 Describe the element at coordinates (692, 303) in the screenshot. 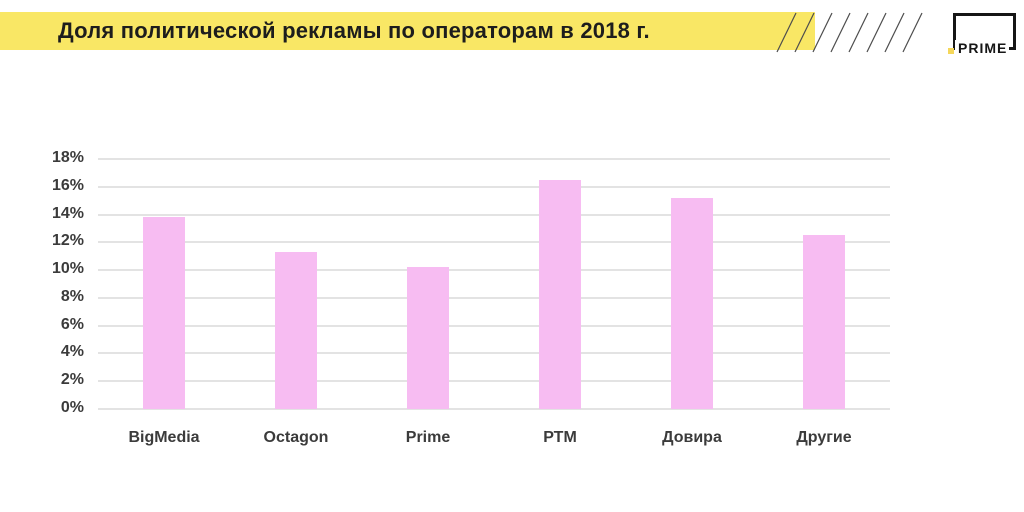

I see `bar-Довира` at that location.